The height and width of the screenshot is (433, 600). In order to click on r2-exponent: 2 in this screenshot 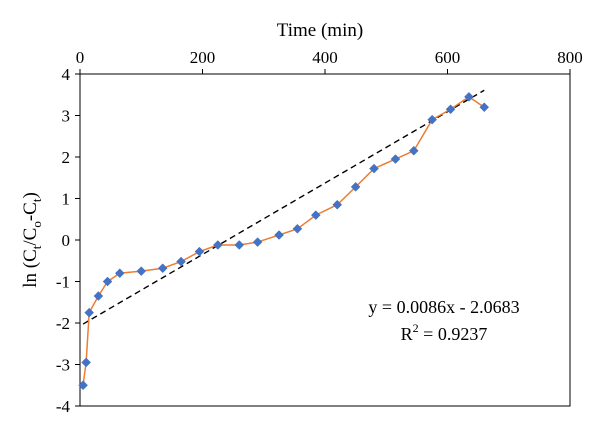, I will do `click(416, 328)`.